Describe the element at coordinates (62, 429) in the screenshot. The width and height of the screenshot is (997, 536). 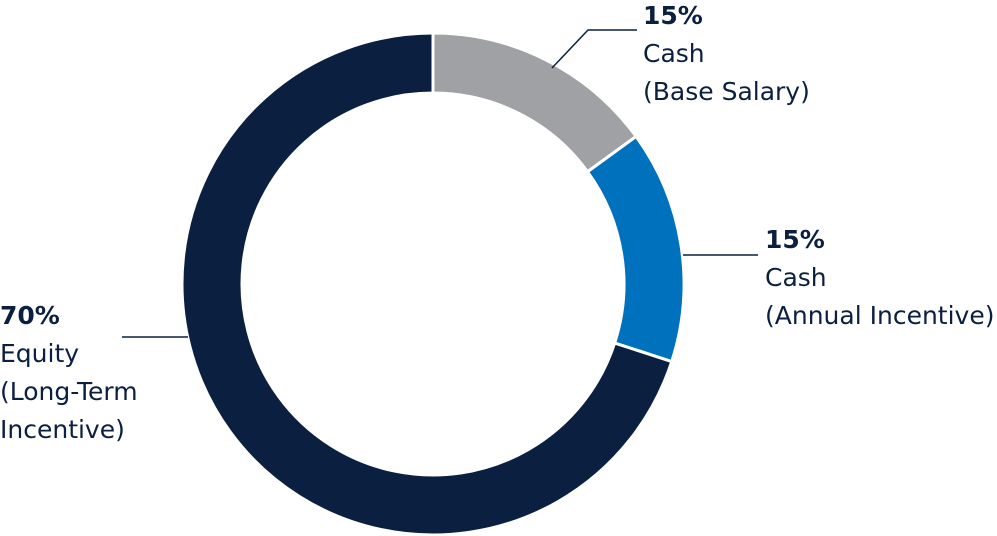
I see `slice-label-line-3-3: Incentive)` at that location.